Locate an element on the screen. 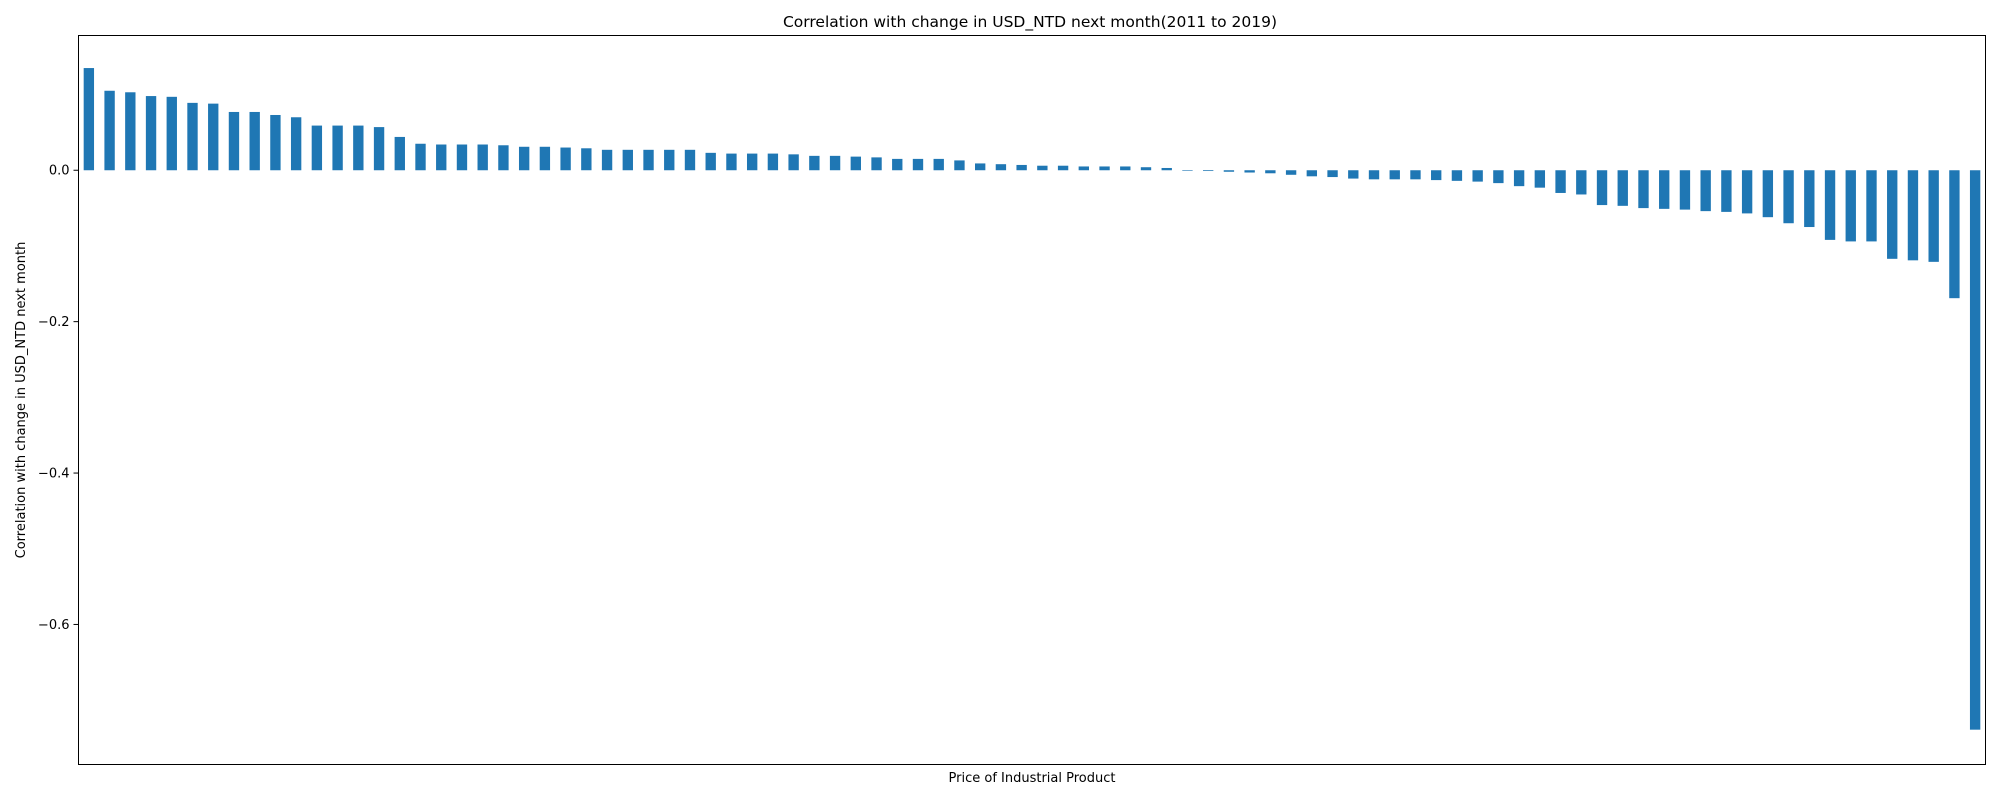 The width and height of the screenshot is (2000, 800). y-axis: 0.0 −0.2 −0.4 −0.6 is located at coordinates (58, 398).